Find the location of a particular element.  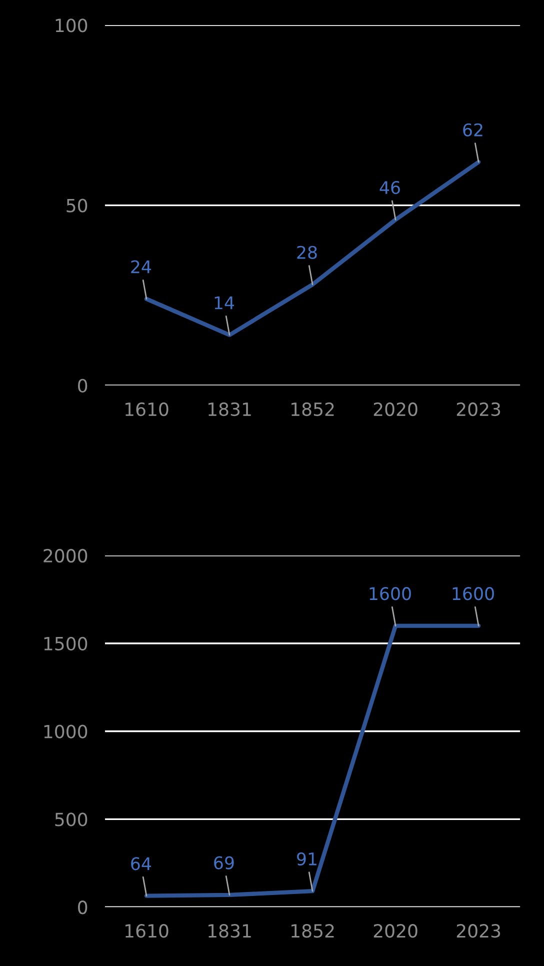

data-label: 28 is located at coordinates (307, 252).